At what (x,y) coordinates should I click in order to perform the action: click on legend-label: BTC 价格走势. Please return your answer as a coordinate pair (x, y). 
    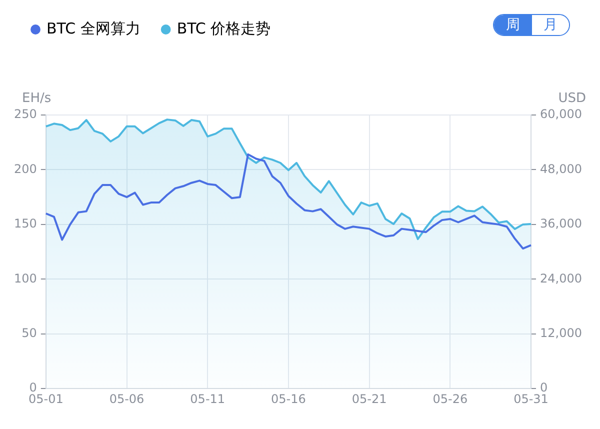
    Looking at the image, I should click on (223, 28).